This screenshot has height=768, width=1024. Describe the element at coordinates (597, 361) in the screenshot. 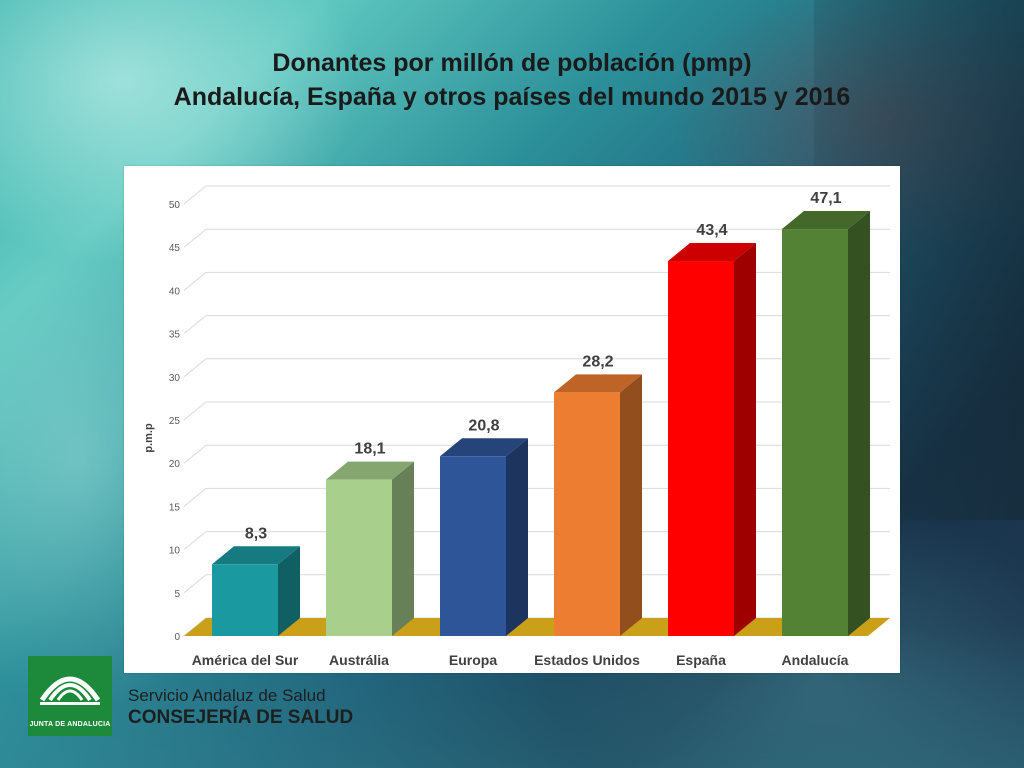

I see `data-label: 28,2` at that location.